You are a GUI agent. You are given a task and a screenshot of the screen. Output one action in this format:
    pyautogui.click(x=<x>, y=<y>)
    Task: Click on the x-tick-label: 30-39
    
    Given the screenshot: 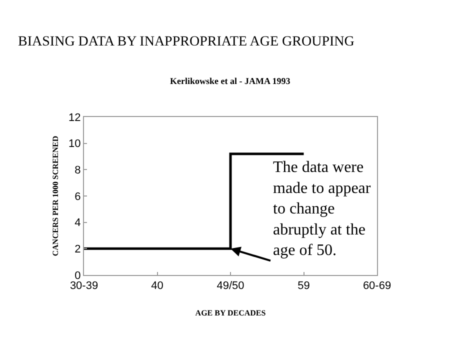 What is the action you would take?
    pyautogui.click(x=84, y=286)
    